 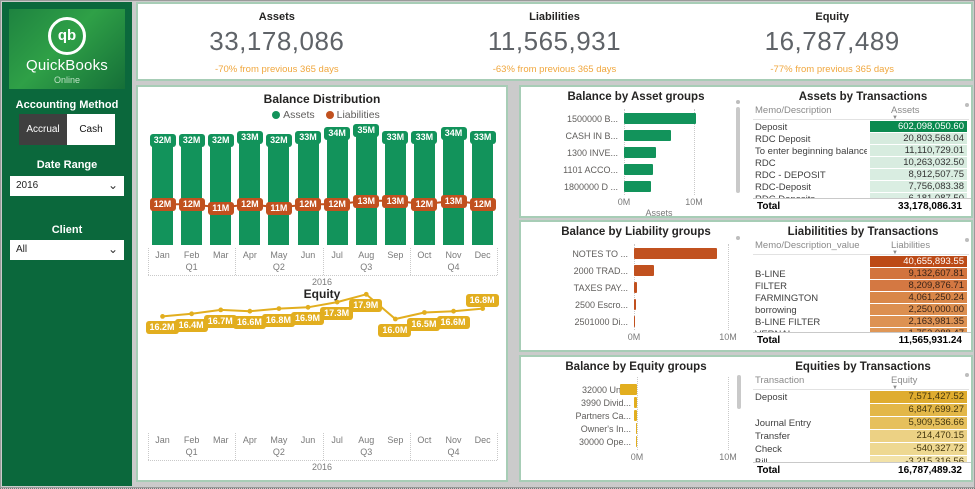 What do you see at coordinates (918, 410) in the screenshot?
I see `table-row-value: 6,847,699.27` at bounding box center [918, 410].